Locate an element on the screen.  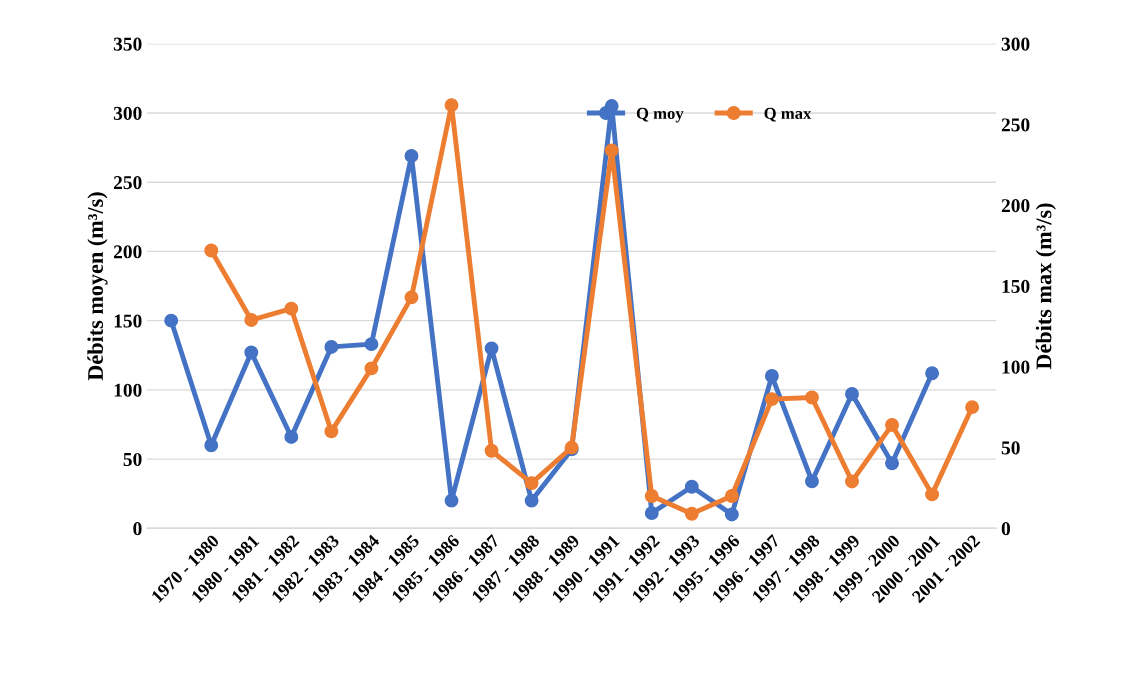
y-tick-label: 100 is located at coordinates (128, 390).